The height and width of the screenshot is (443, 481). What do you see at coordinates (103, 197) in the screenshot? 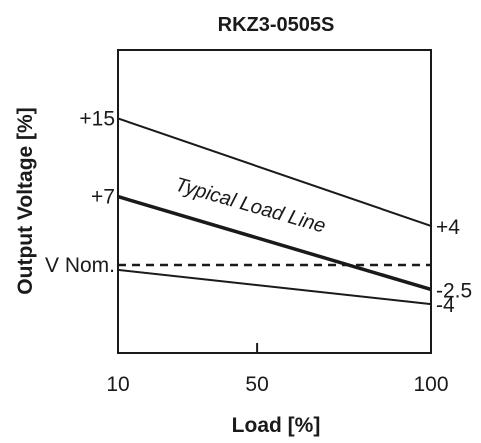
I see `y-tick-label-1: +7` at bounding box center [103, 197].